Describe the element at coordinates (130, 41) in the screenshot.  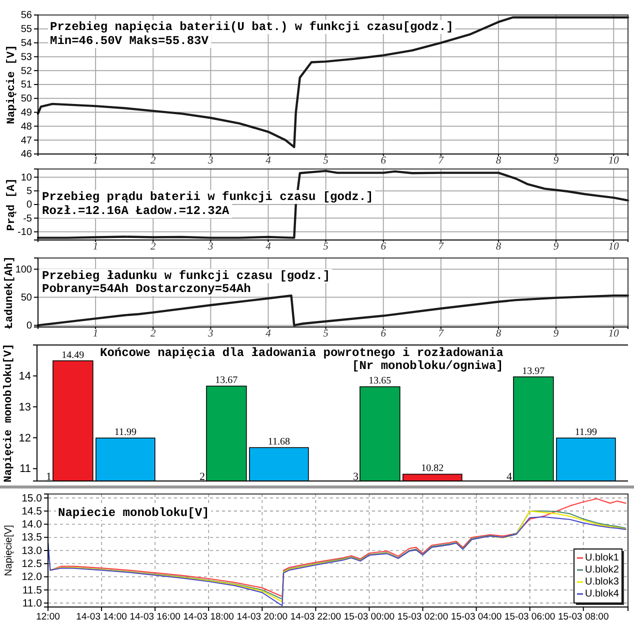
I see `annotation: Min=46.50V Maks=55.83V` at that location.